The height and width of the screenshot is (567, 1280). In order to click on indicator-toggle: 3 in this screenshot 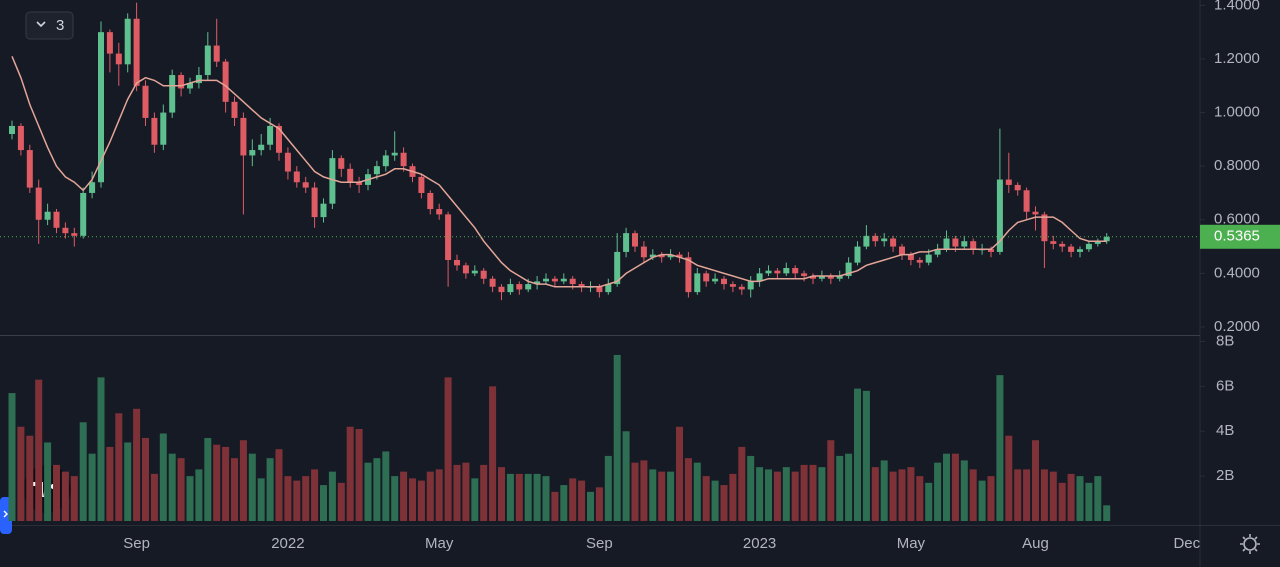, I will do `click(49, 25)`.